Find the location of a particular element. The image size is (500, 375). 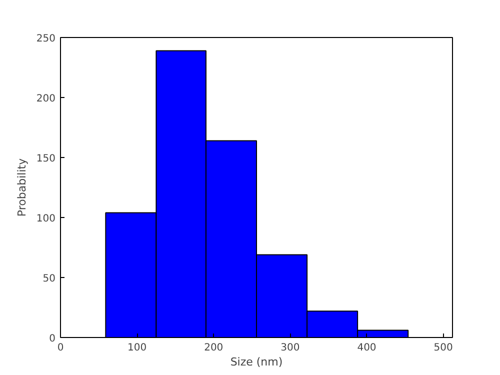

y-tick-label: 100 is located at coordinates (46, 219).